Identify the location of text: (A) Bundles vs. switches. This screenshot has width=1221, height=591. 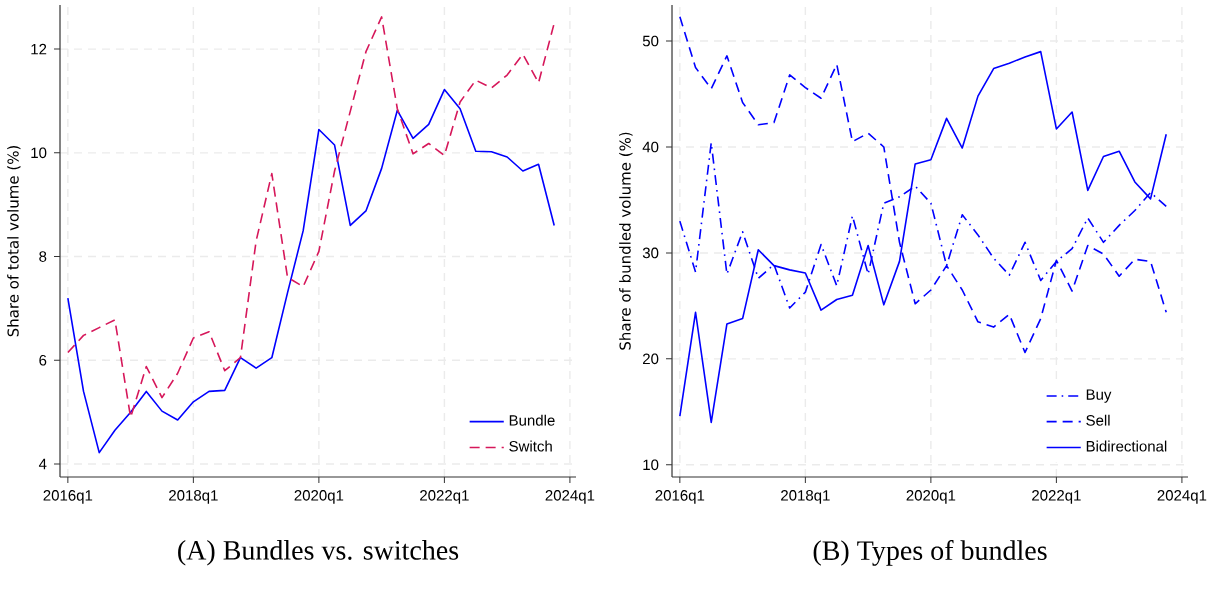
(318, 553).